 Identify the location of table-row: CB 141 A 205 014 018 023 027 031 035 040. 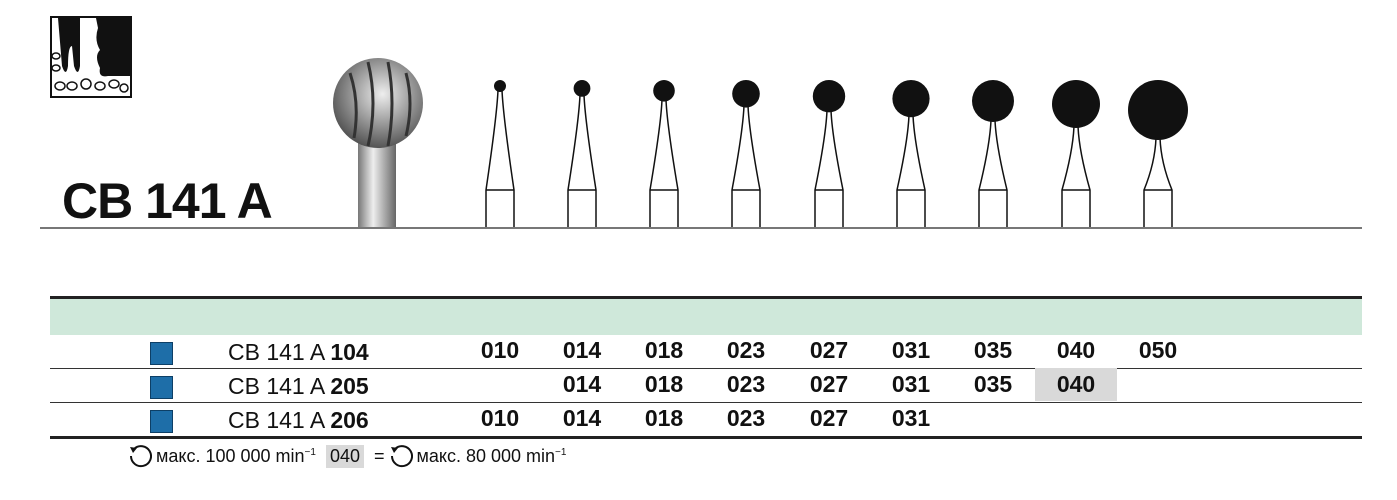
(706, 385).